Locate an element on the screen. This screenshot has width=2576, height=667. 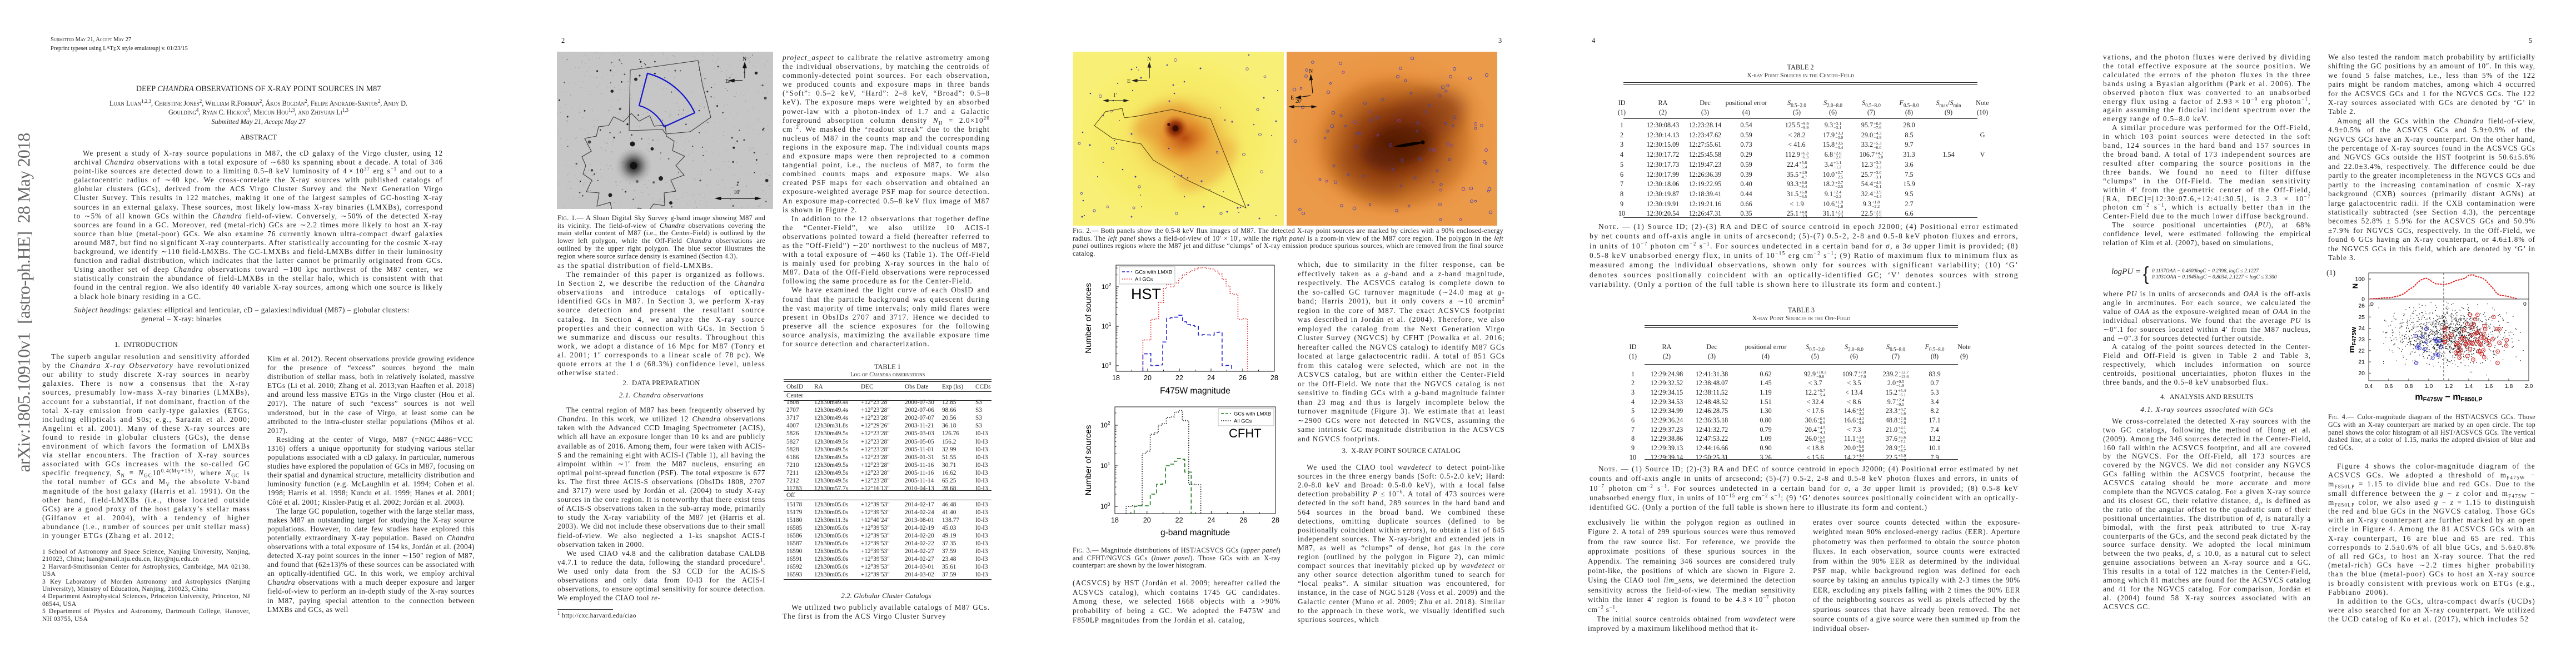
svg-text: 0.6 is located at coordinates (2389, 386).